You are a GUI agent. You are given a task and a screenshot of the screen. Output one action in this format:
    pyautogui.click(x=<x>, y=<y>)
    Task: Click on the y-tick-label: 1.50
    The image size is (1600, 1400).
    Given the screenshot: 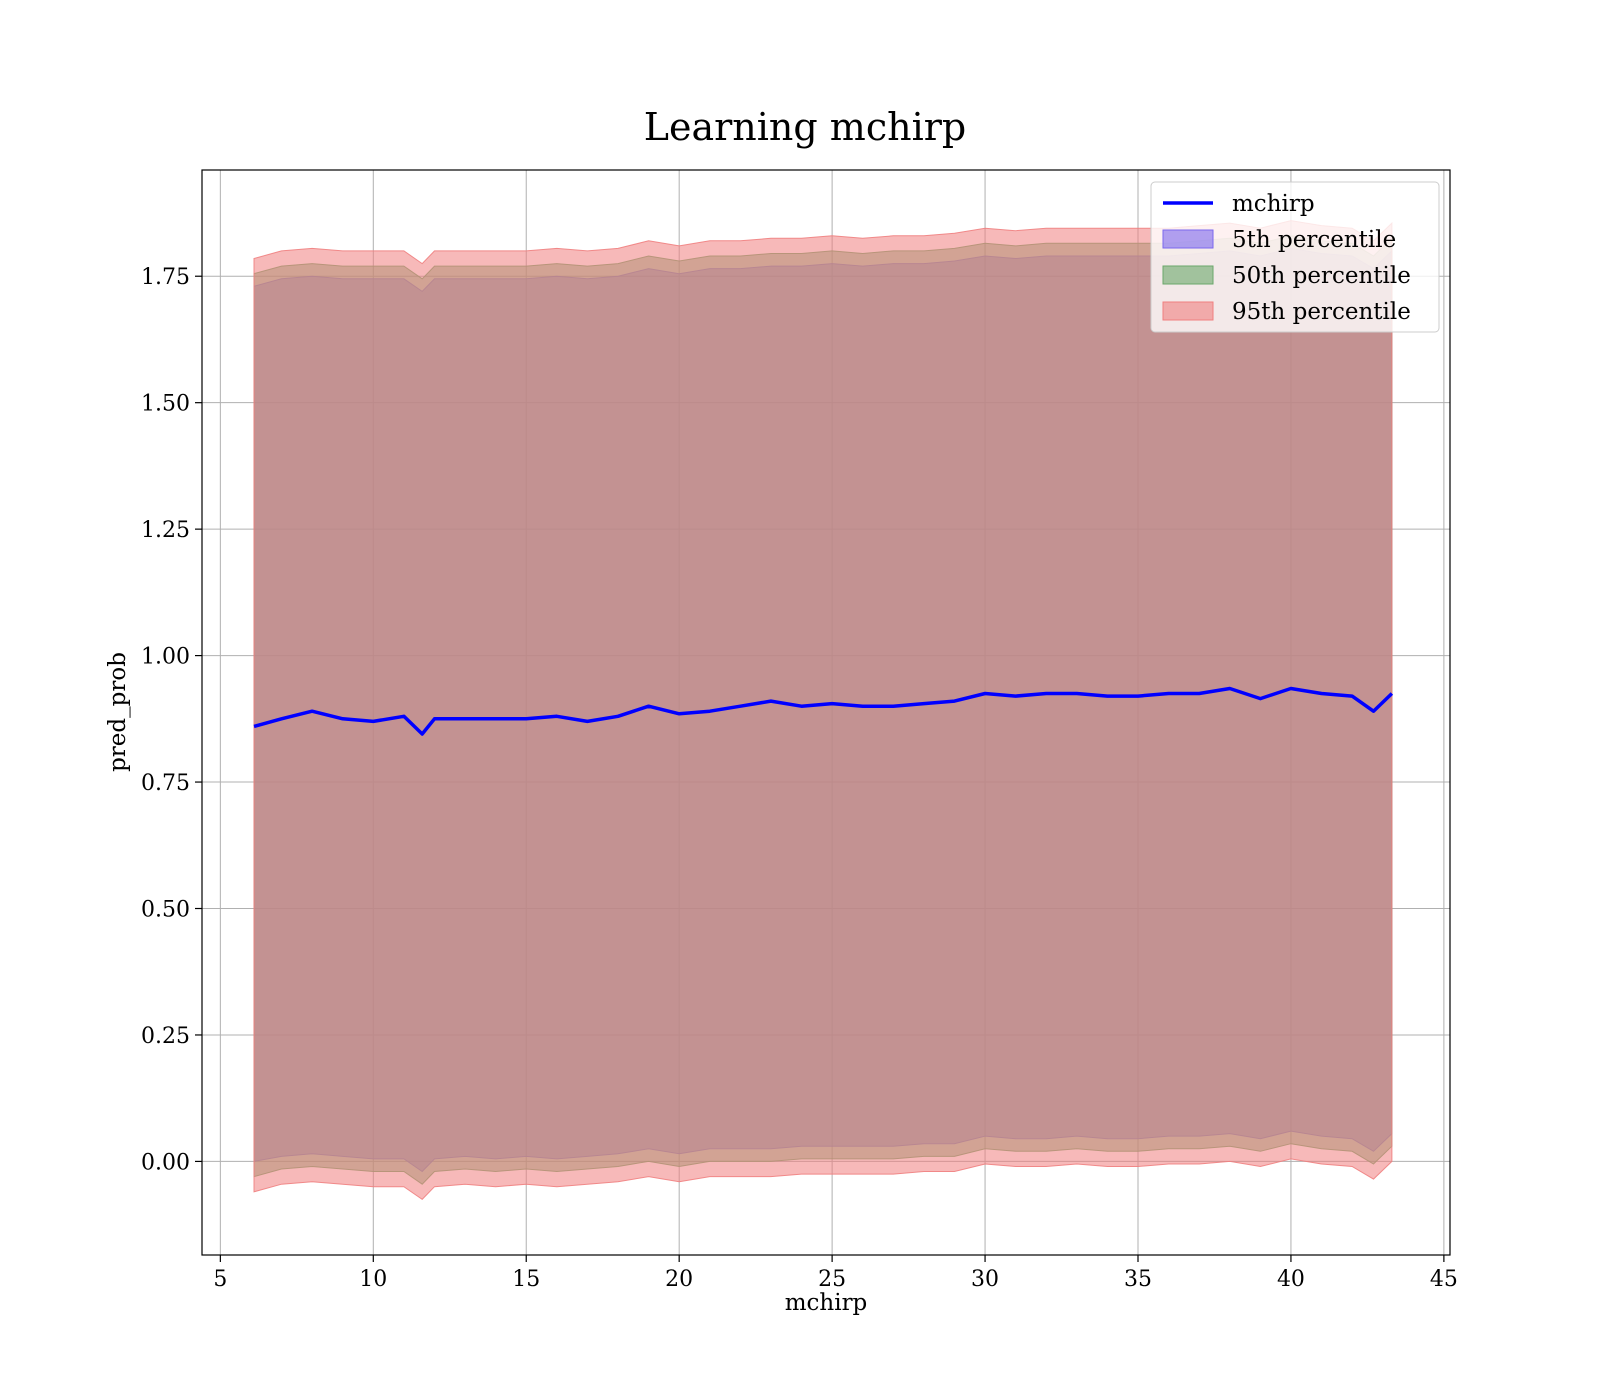 What is the action you would take?
    pyautogui.click(x=165, y=404)
    